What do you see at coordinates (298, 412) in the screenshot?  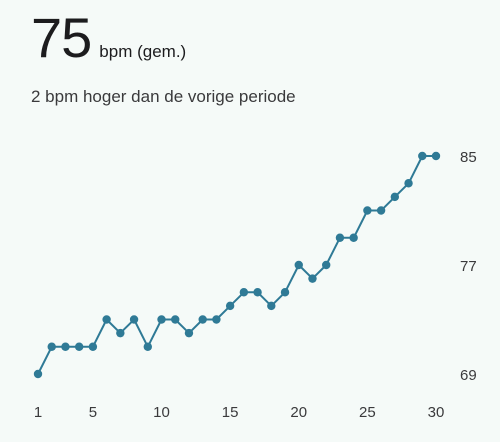 I see `x-tick-label: 20` at bounding box center [298, 412].